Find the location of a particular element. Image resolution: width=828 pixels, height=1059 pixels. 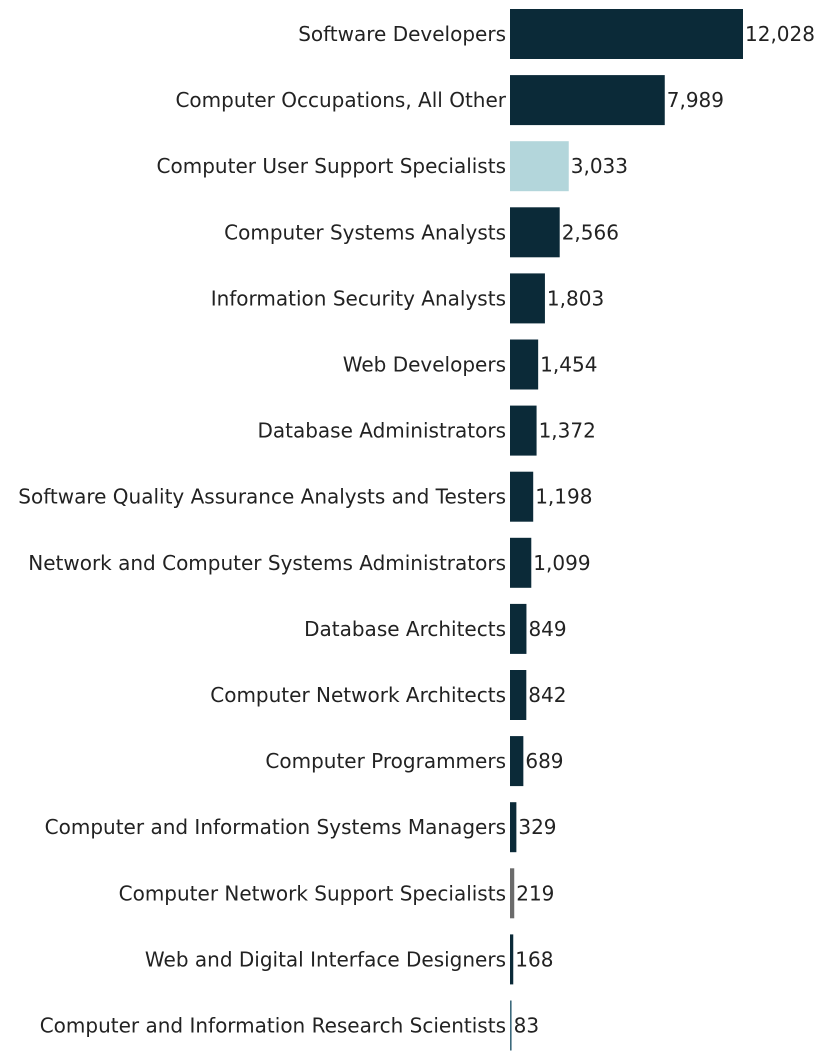

value-label: 2,566 is located at coordinates (590, 232).